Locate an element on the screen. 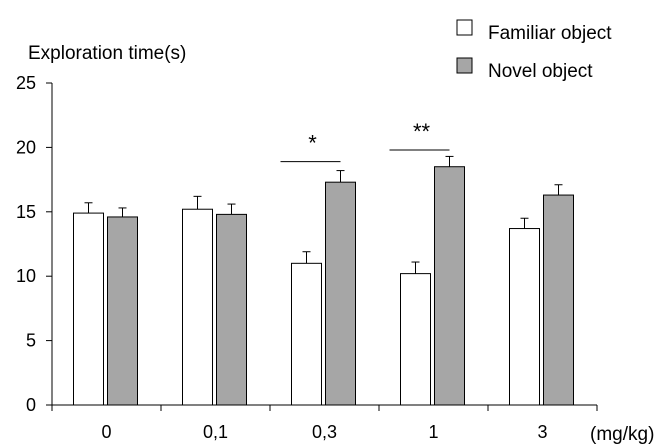 The height and width of the screenshot is (445, 664). y-tick-label: 20 is located at coordinates (26, 147).